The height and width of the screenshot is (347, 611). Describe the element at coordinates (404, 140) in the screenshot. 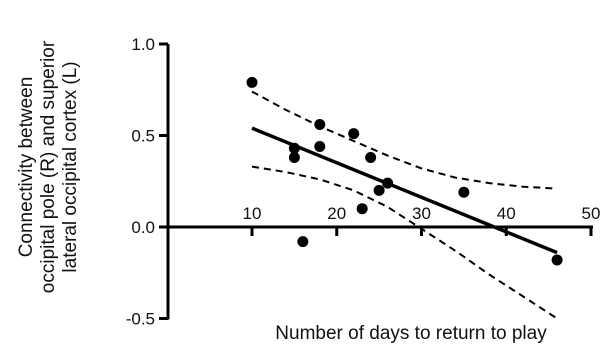

I see `ci-upper-line` at that location.